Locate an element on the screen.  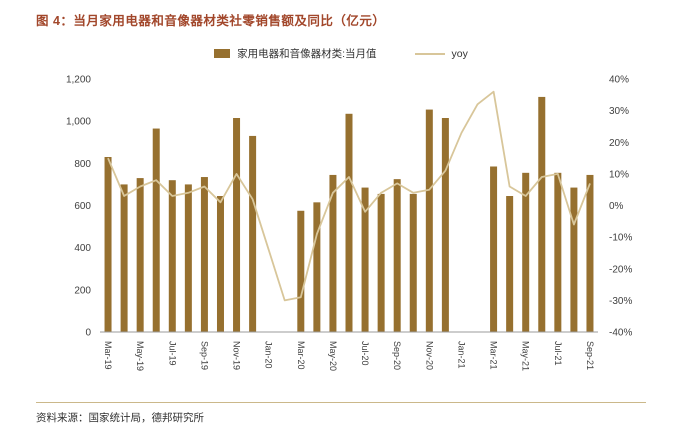
svg-text: May-19 is located at coordinates (140, 356).